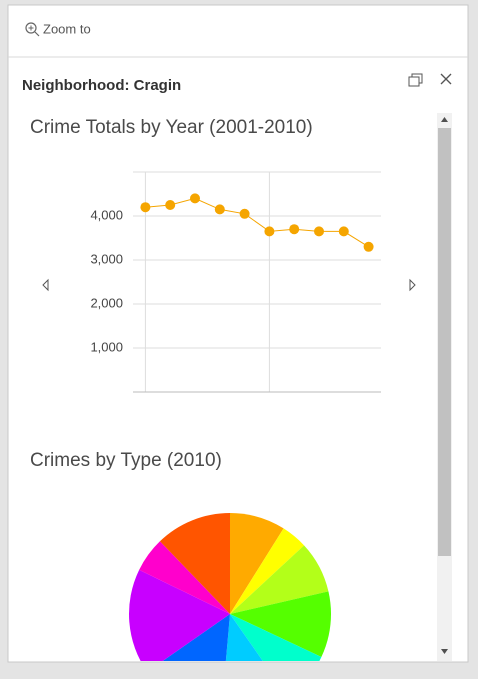  I want to click on zoom-icon-handle, so click(37, 34).